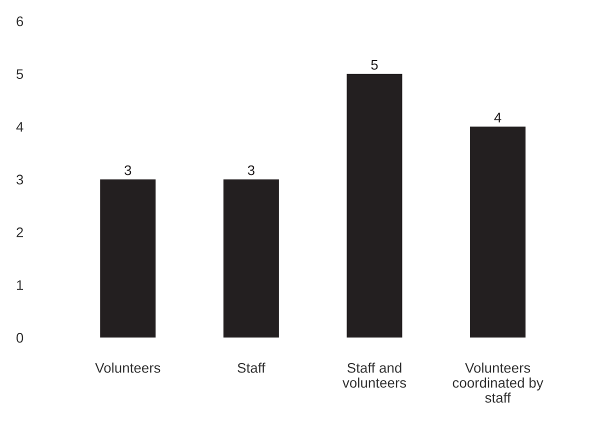 The image size is (590, 422). What do you see at coordinates (252, 367) in the screenshot?
I see `x-tick-label: Staff` at bounding box center [252, 367].